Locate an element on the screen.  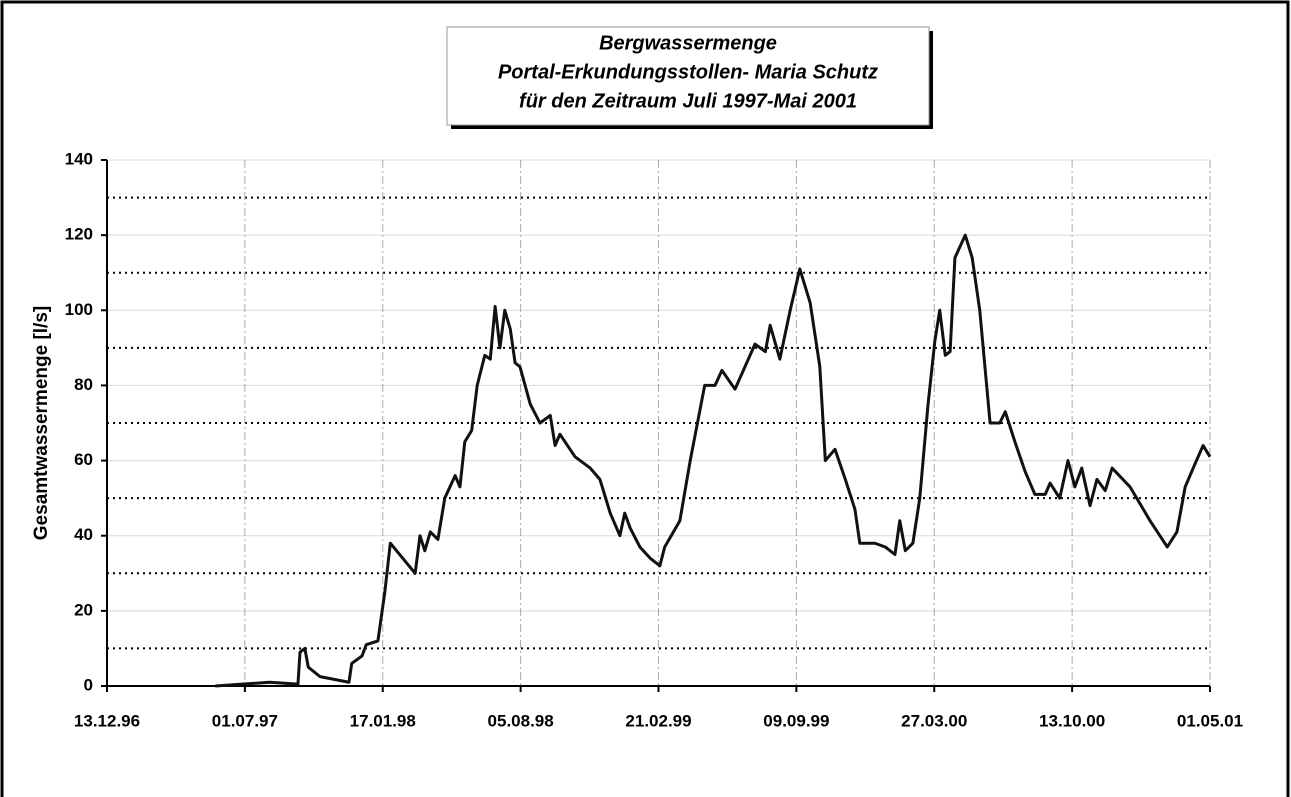
x-tick-label: 01.05.01 is located at coordinates (1210, 720).